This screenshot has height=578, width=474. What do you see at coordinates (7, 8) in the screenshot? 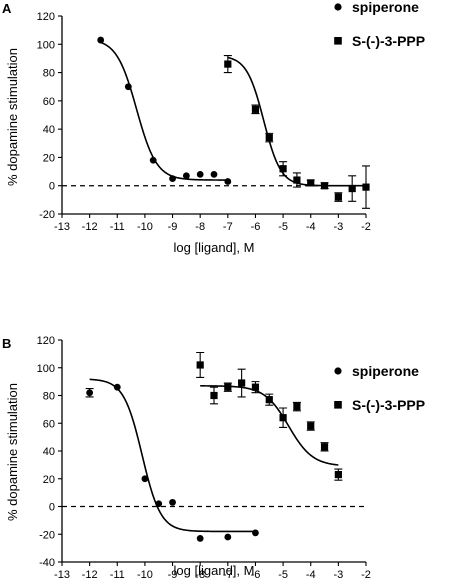
I see `panel-label: A` at bounding box center [7, 8].